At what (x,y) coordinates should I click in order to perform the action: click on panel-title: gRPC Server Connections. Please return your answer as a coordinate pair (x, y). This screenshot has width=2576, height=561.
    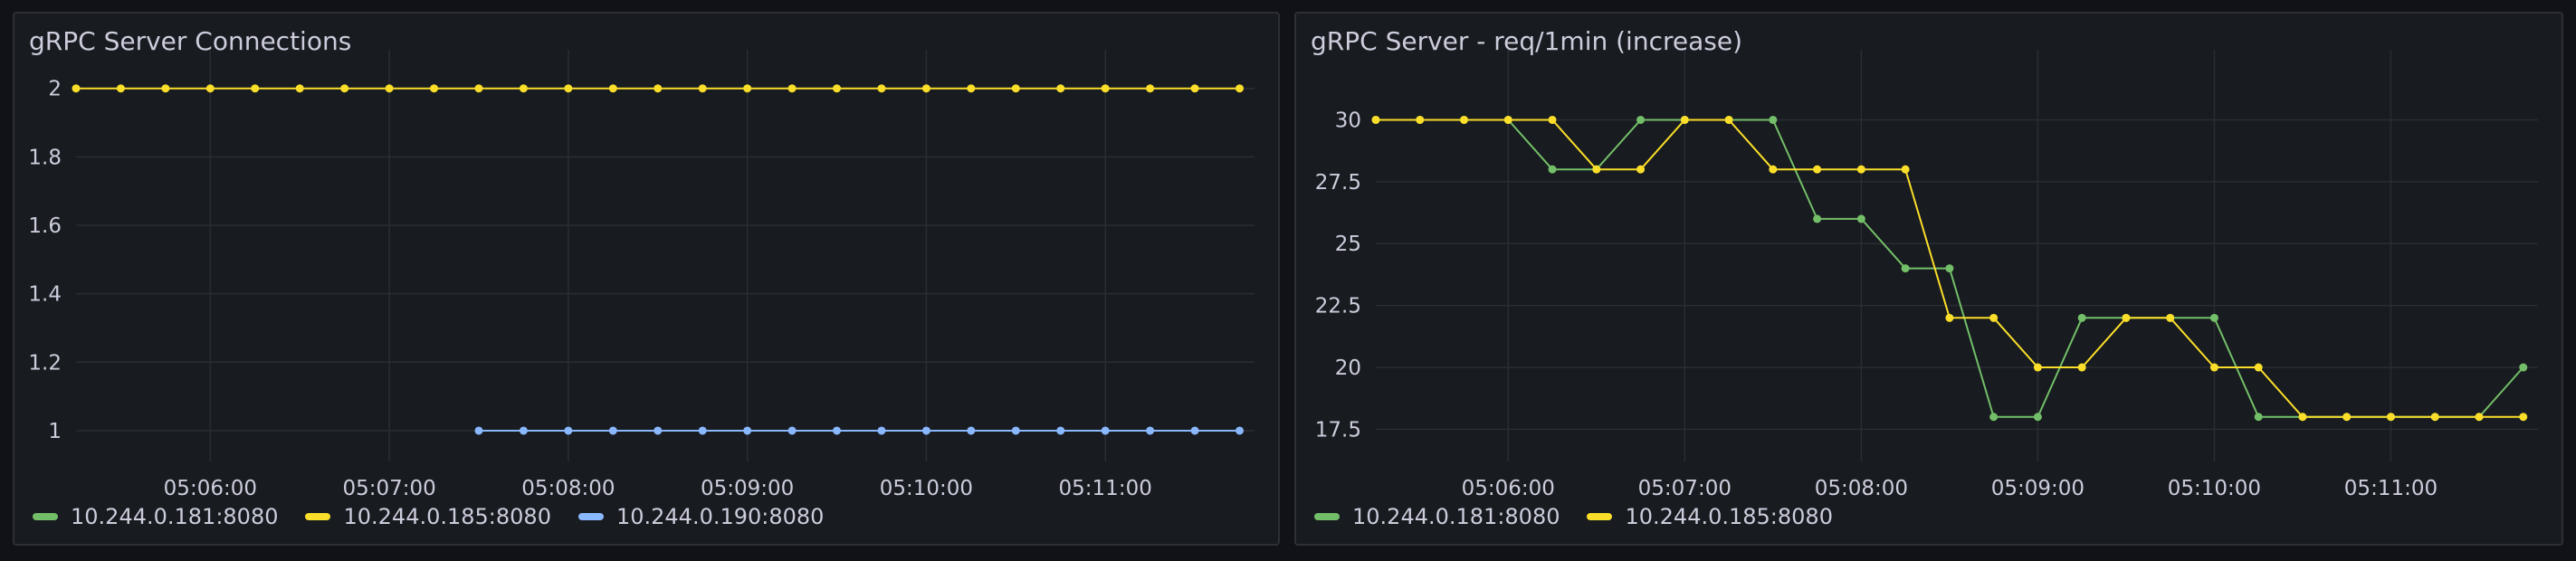
    Looking at the image, I should click on (191, 41).